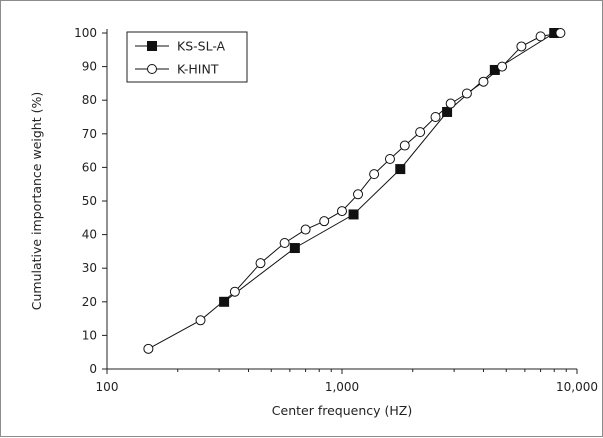 This screenshot has width=603, height=438. I want to click on y-tick-label: 20, so click(89, 302).